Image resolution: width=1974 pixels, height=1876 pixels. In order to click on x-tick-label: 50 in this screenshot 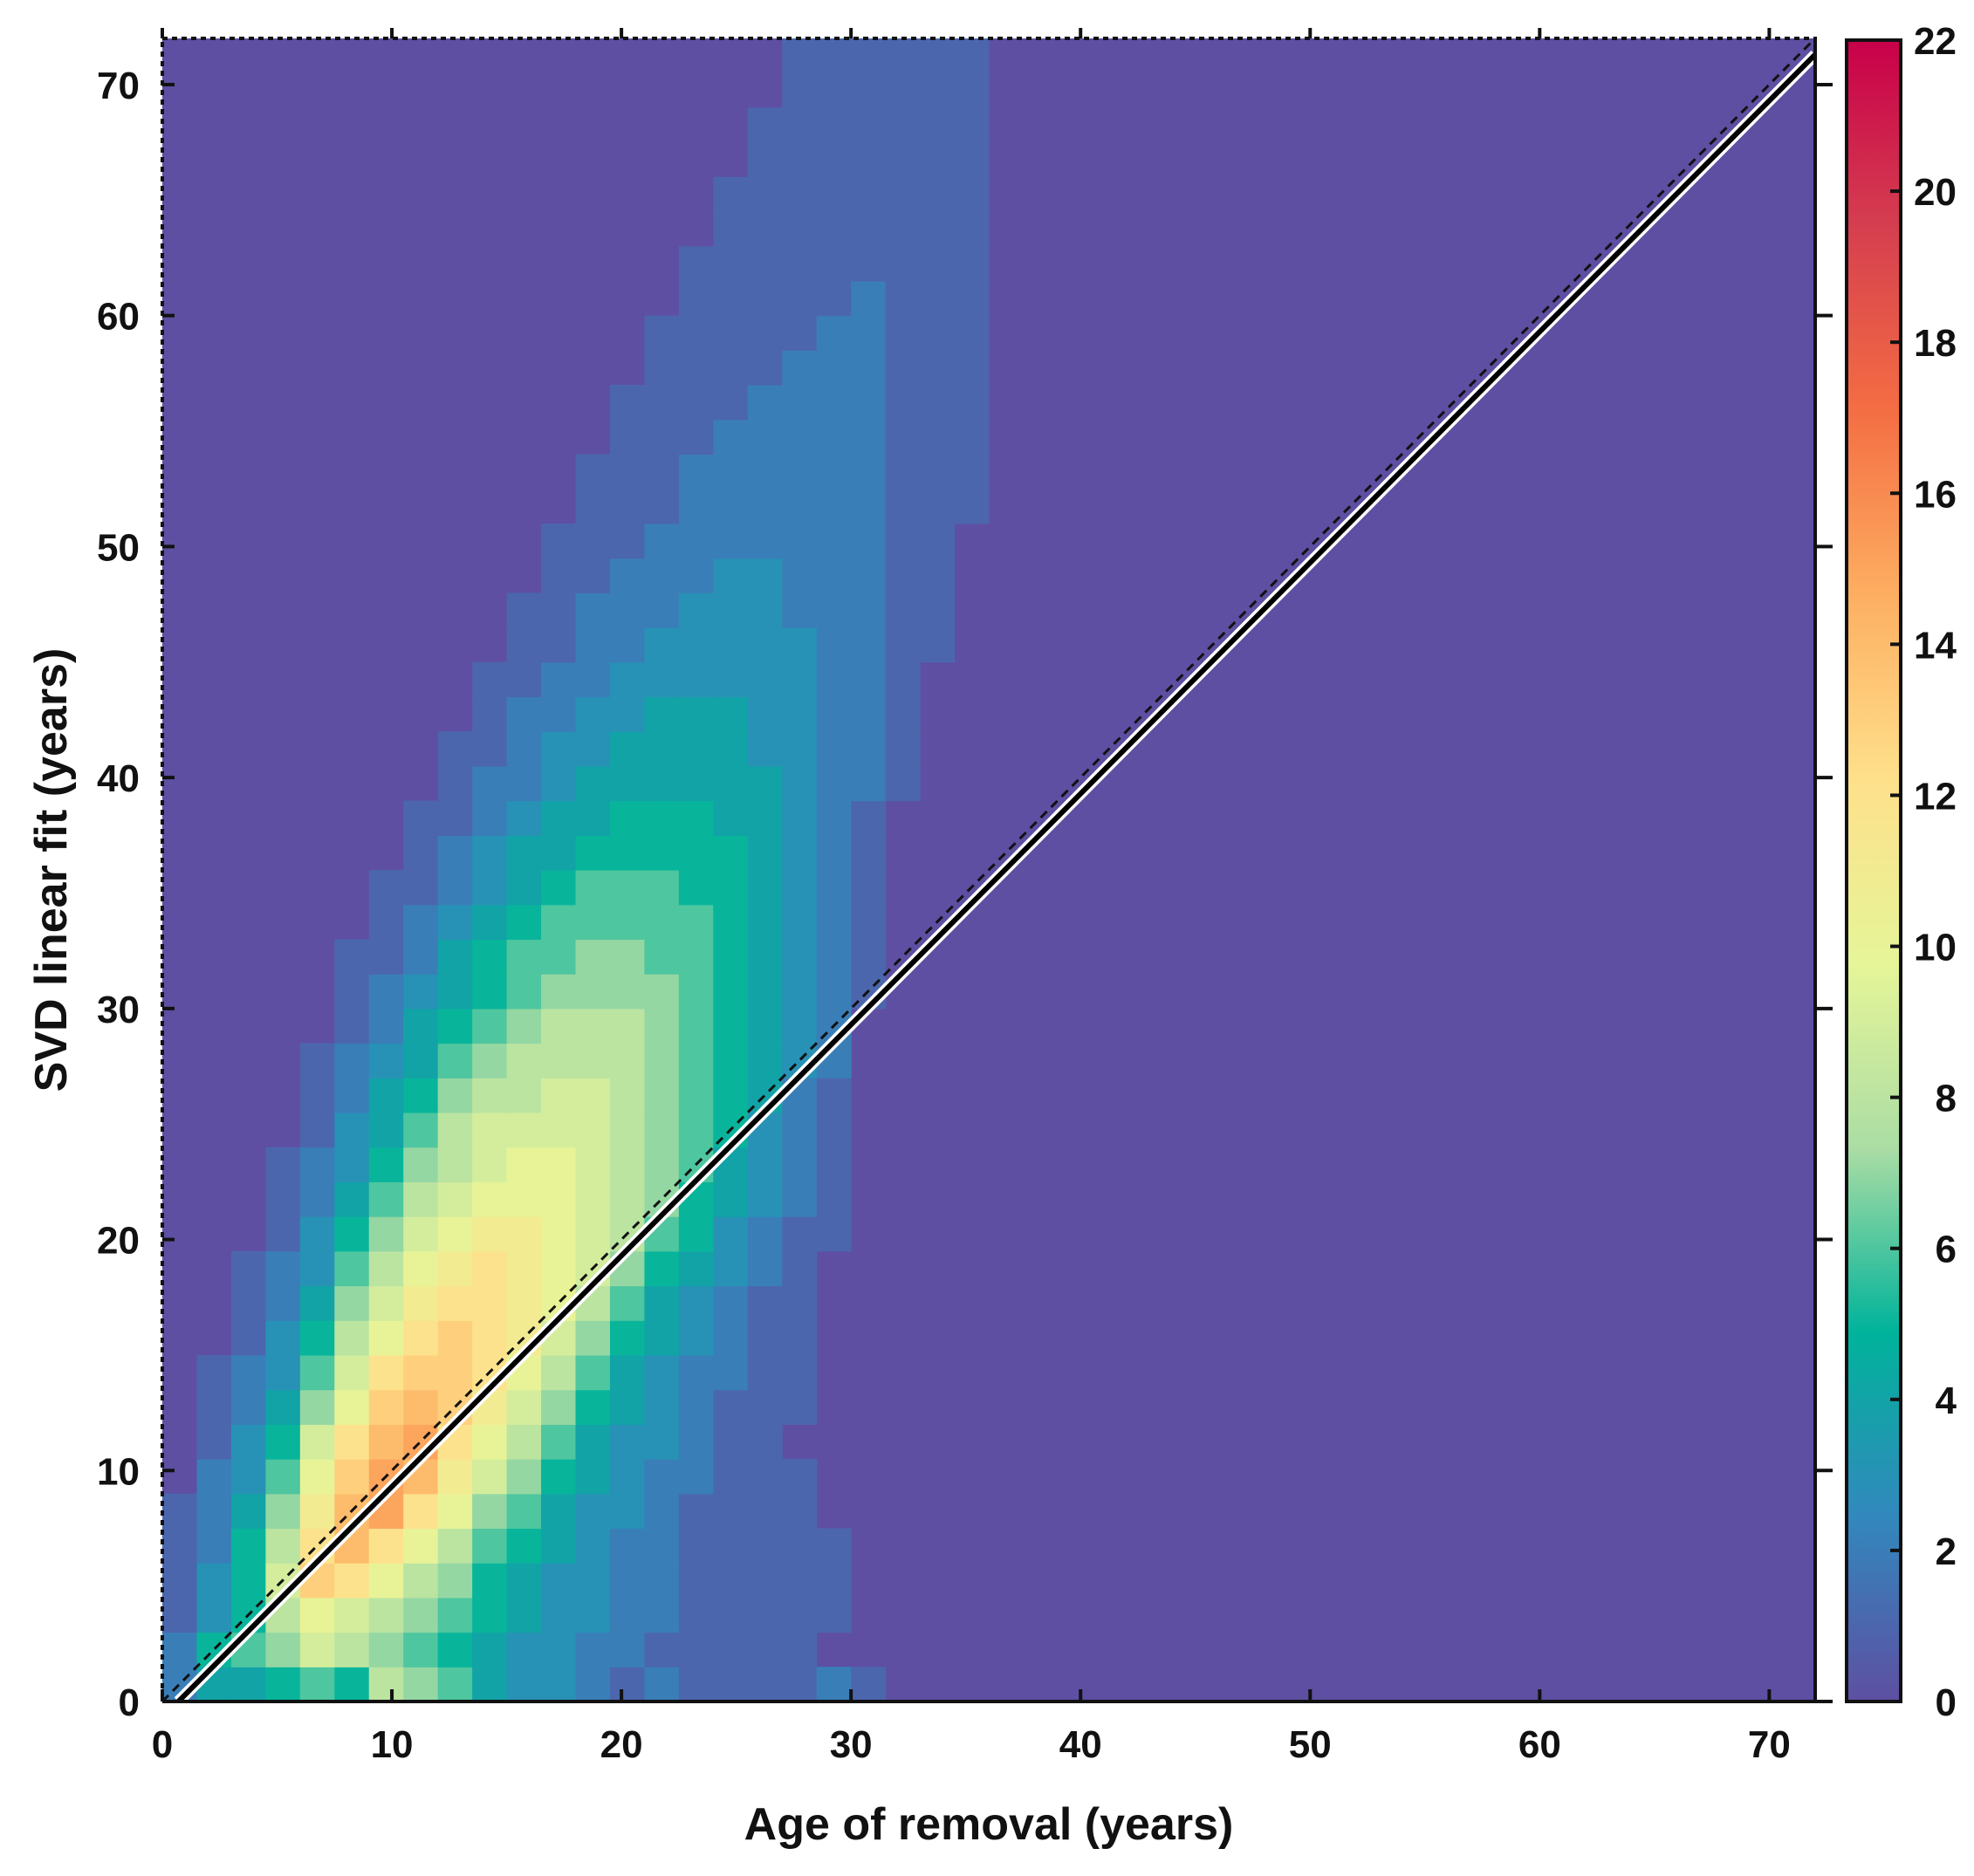, I will do `click(1310, 1744)`.